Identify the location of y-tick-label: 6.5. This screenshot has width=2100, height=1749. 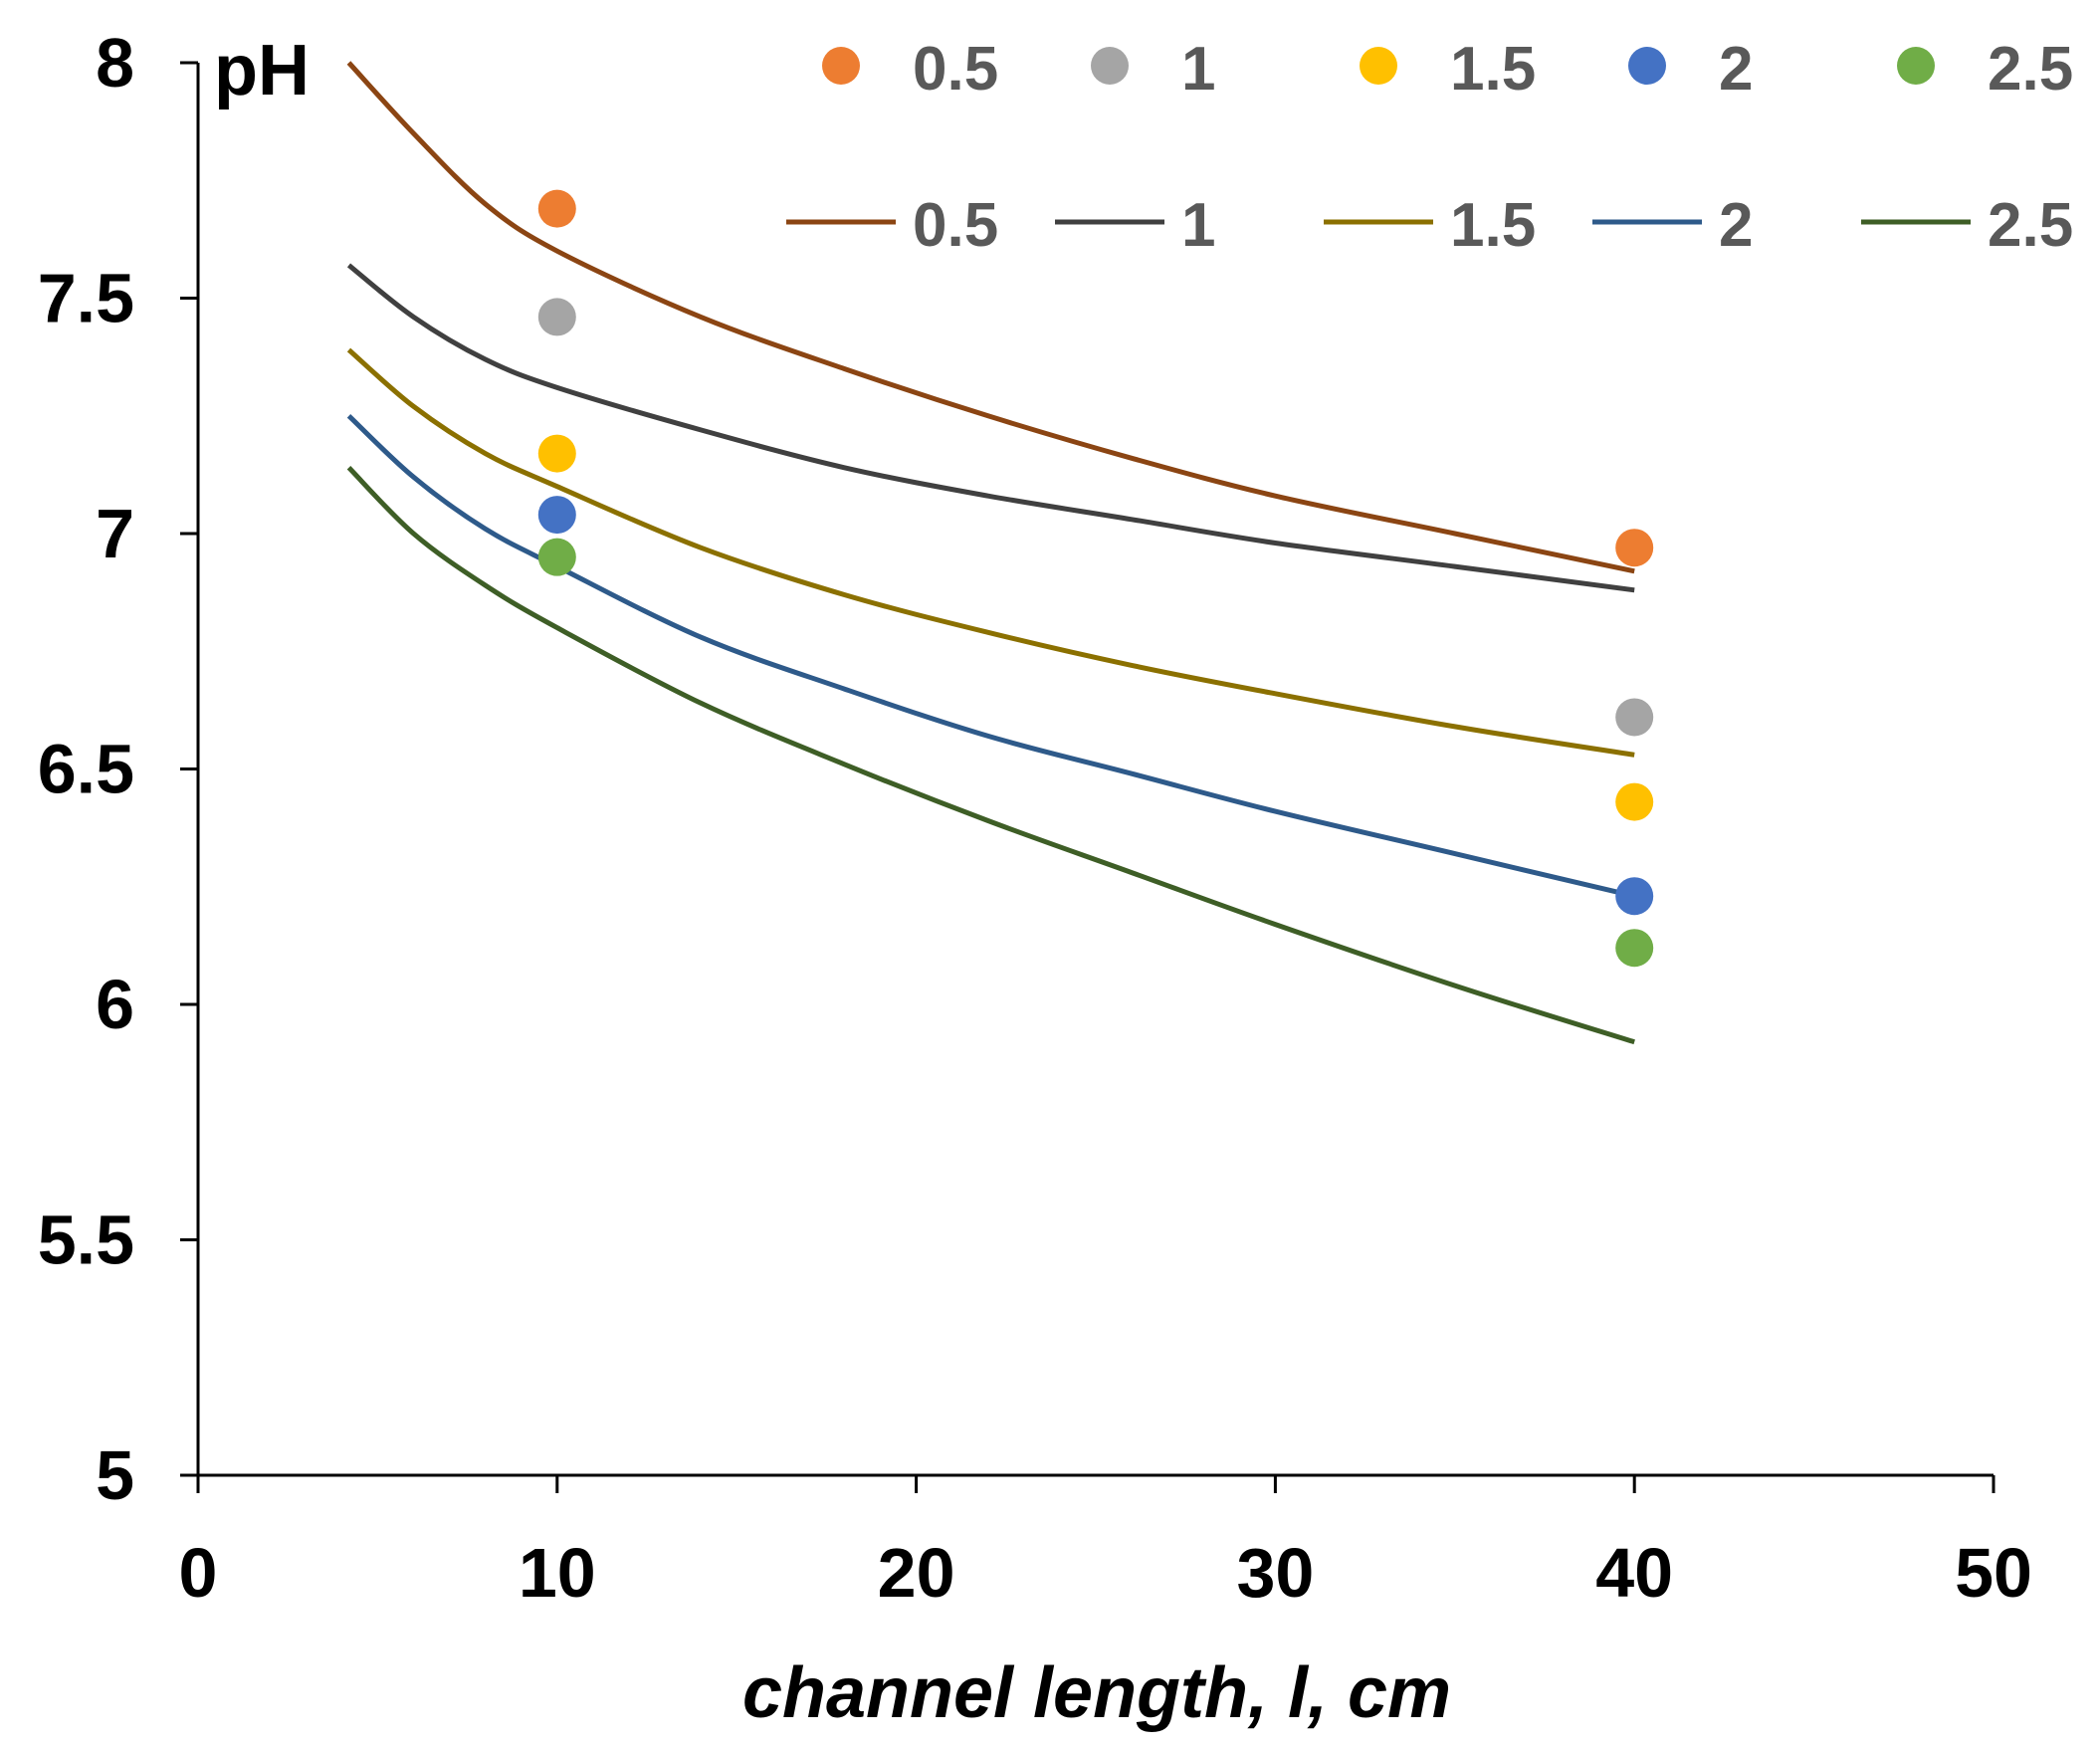
(86, 769).